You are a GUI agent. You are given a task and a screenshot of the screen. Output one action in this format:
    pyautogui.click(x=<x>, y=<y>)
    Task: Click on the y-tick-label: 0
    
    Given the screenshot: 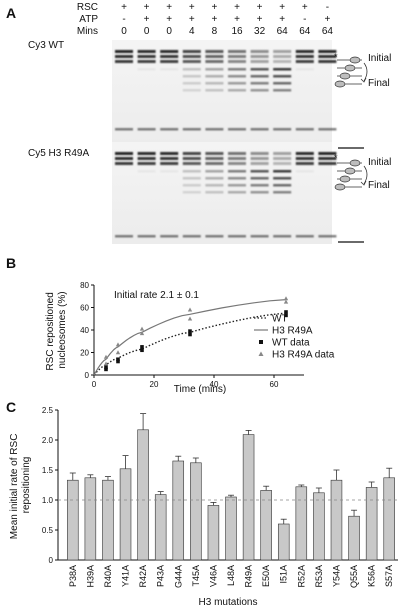 What is the action you would take?
    pyautogui.click(x=51, y=560)
    